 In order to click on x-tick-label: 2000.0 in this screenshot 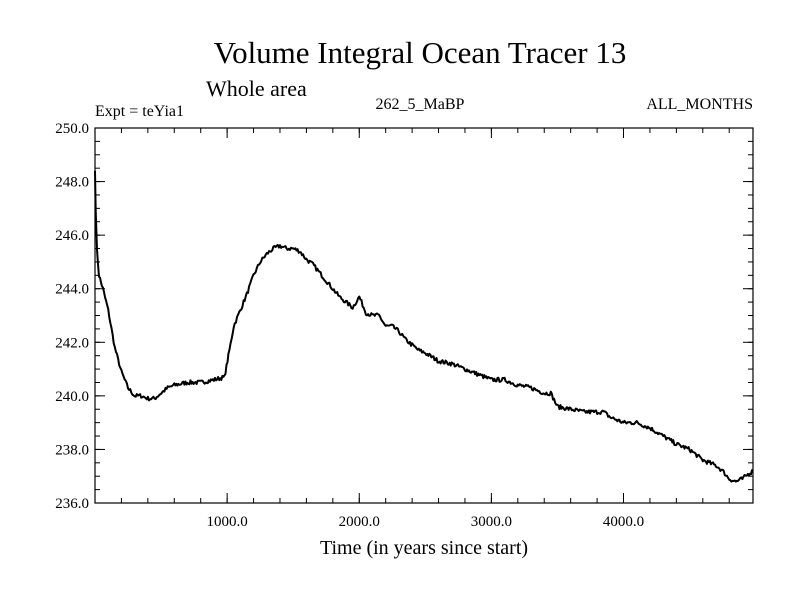, I will do `click(359, 522)`.